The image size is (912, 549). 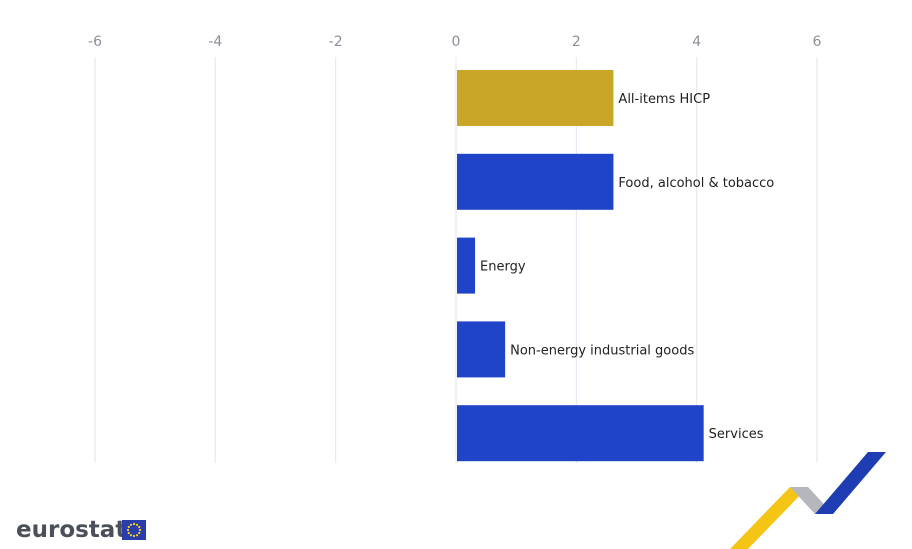 I want to click on bar-label: Energy, so click(x=503, y=267).